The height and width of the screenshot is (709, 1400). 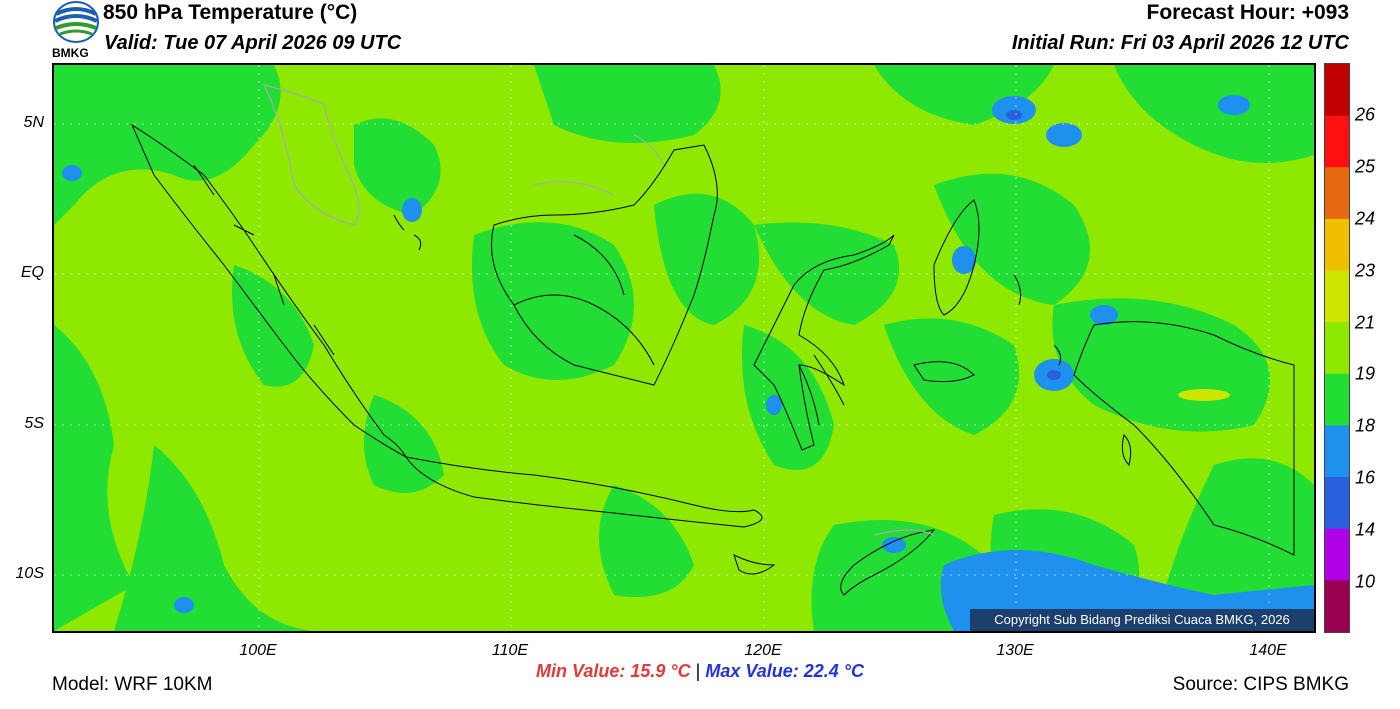 What do you see at coordinates (29, 573) in the screenshot?
I see `lat-label-10s: 10S` at bounding box center [29, 573].